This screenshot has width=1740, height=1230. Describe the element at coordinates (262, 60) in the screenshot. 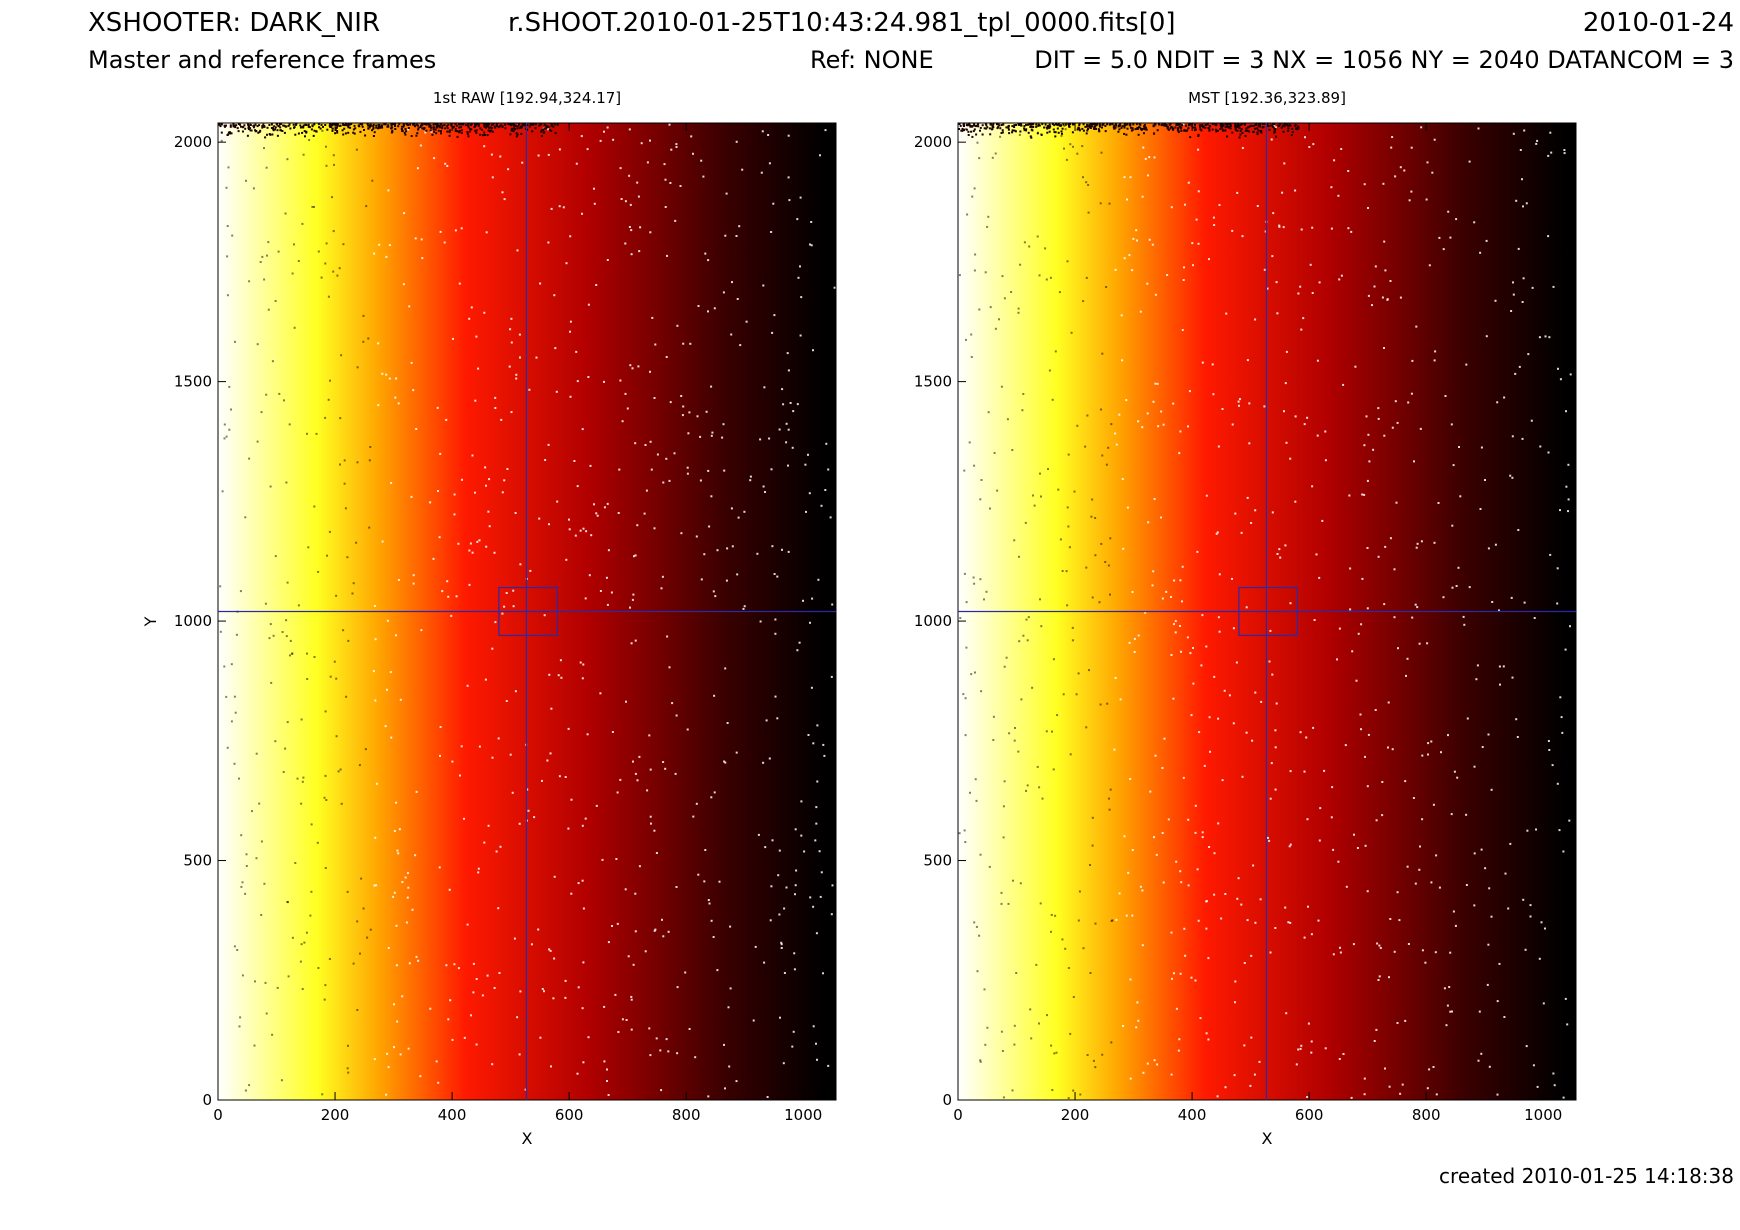

I see `subtitle: Master and reference frames` at that location.